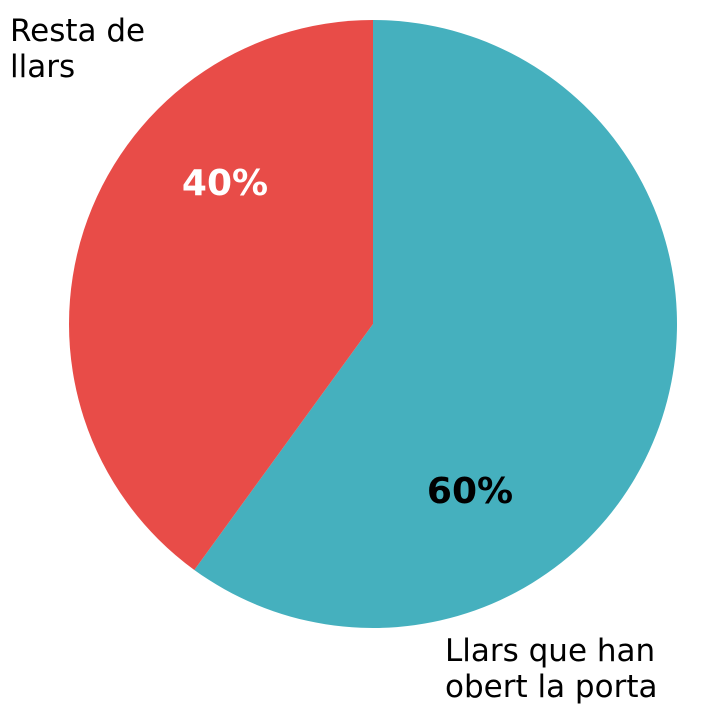 The image size is (711, 728). I want to click on category-label: Llars que han obert la porta, so click(551, 669).